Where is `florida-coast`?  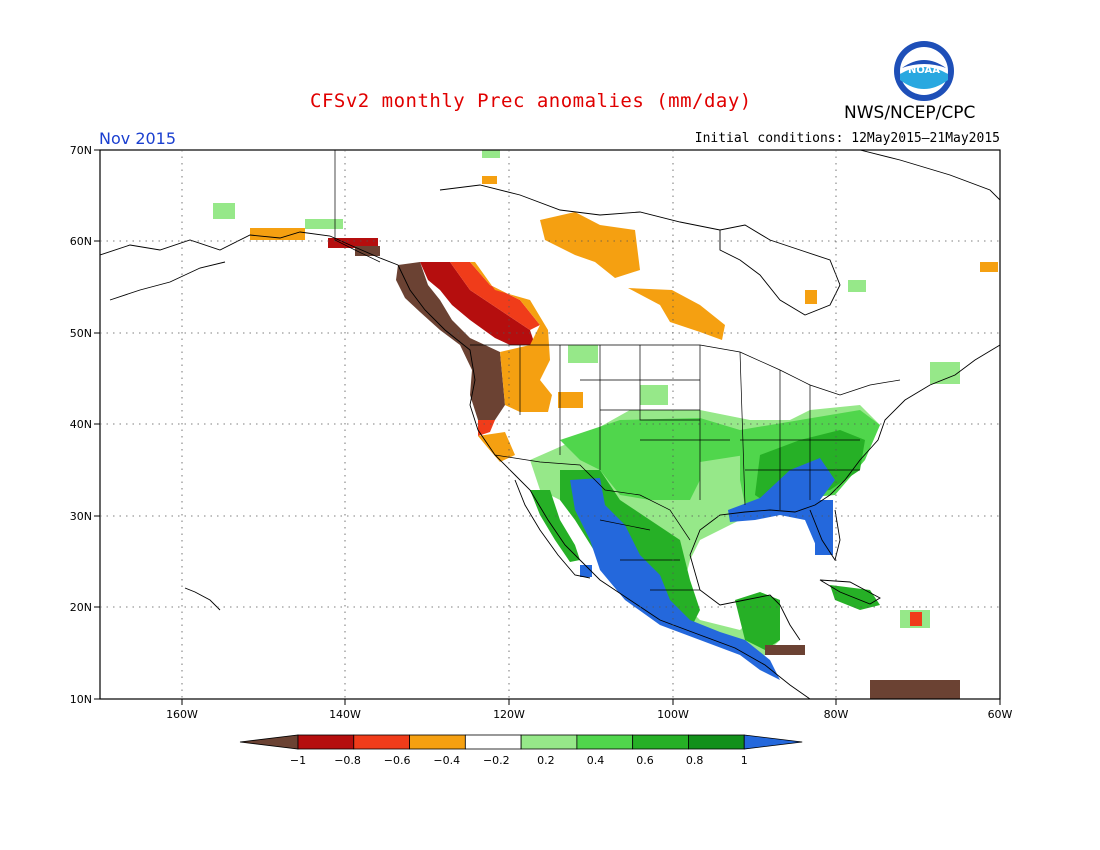 florida-coast is located at coordinates (825, 535).